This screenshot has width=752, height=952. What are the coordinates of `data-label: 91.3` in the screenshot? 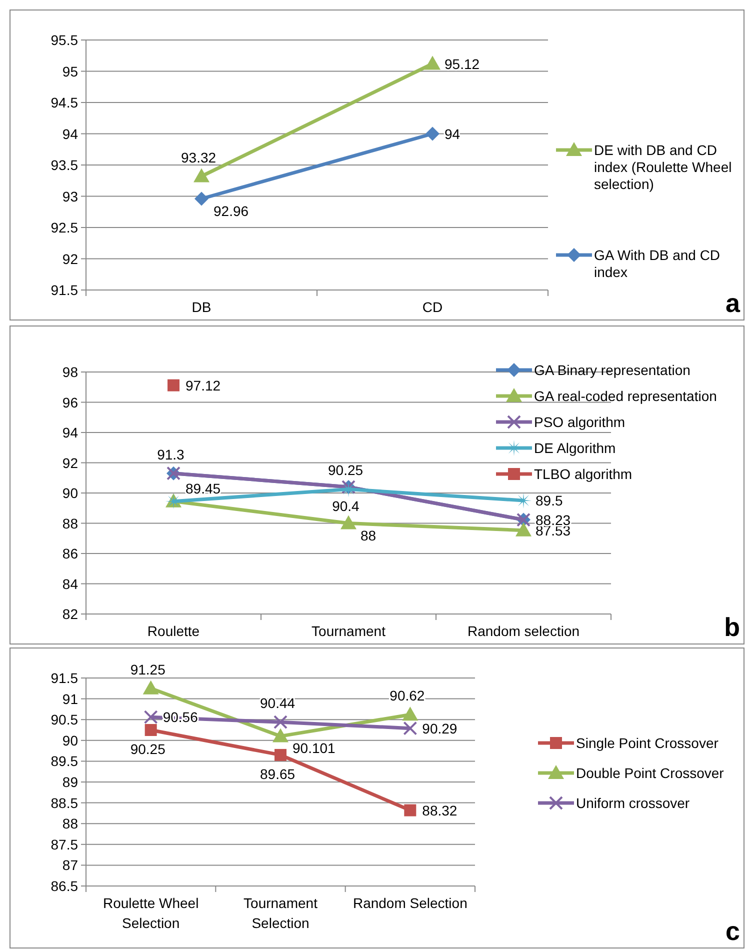 It's located at (171, 454).